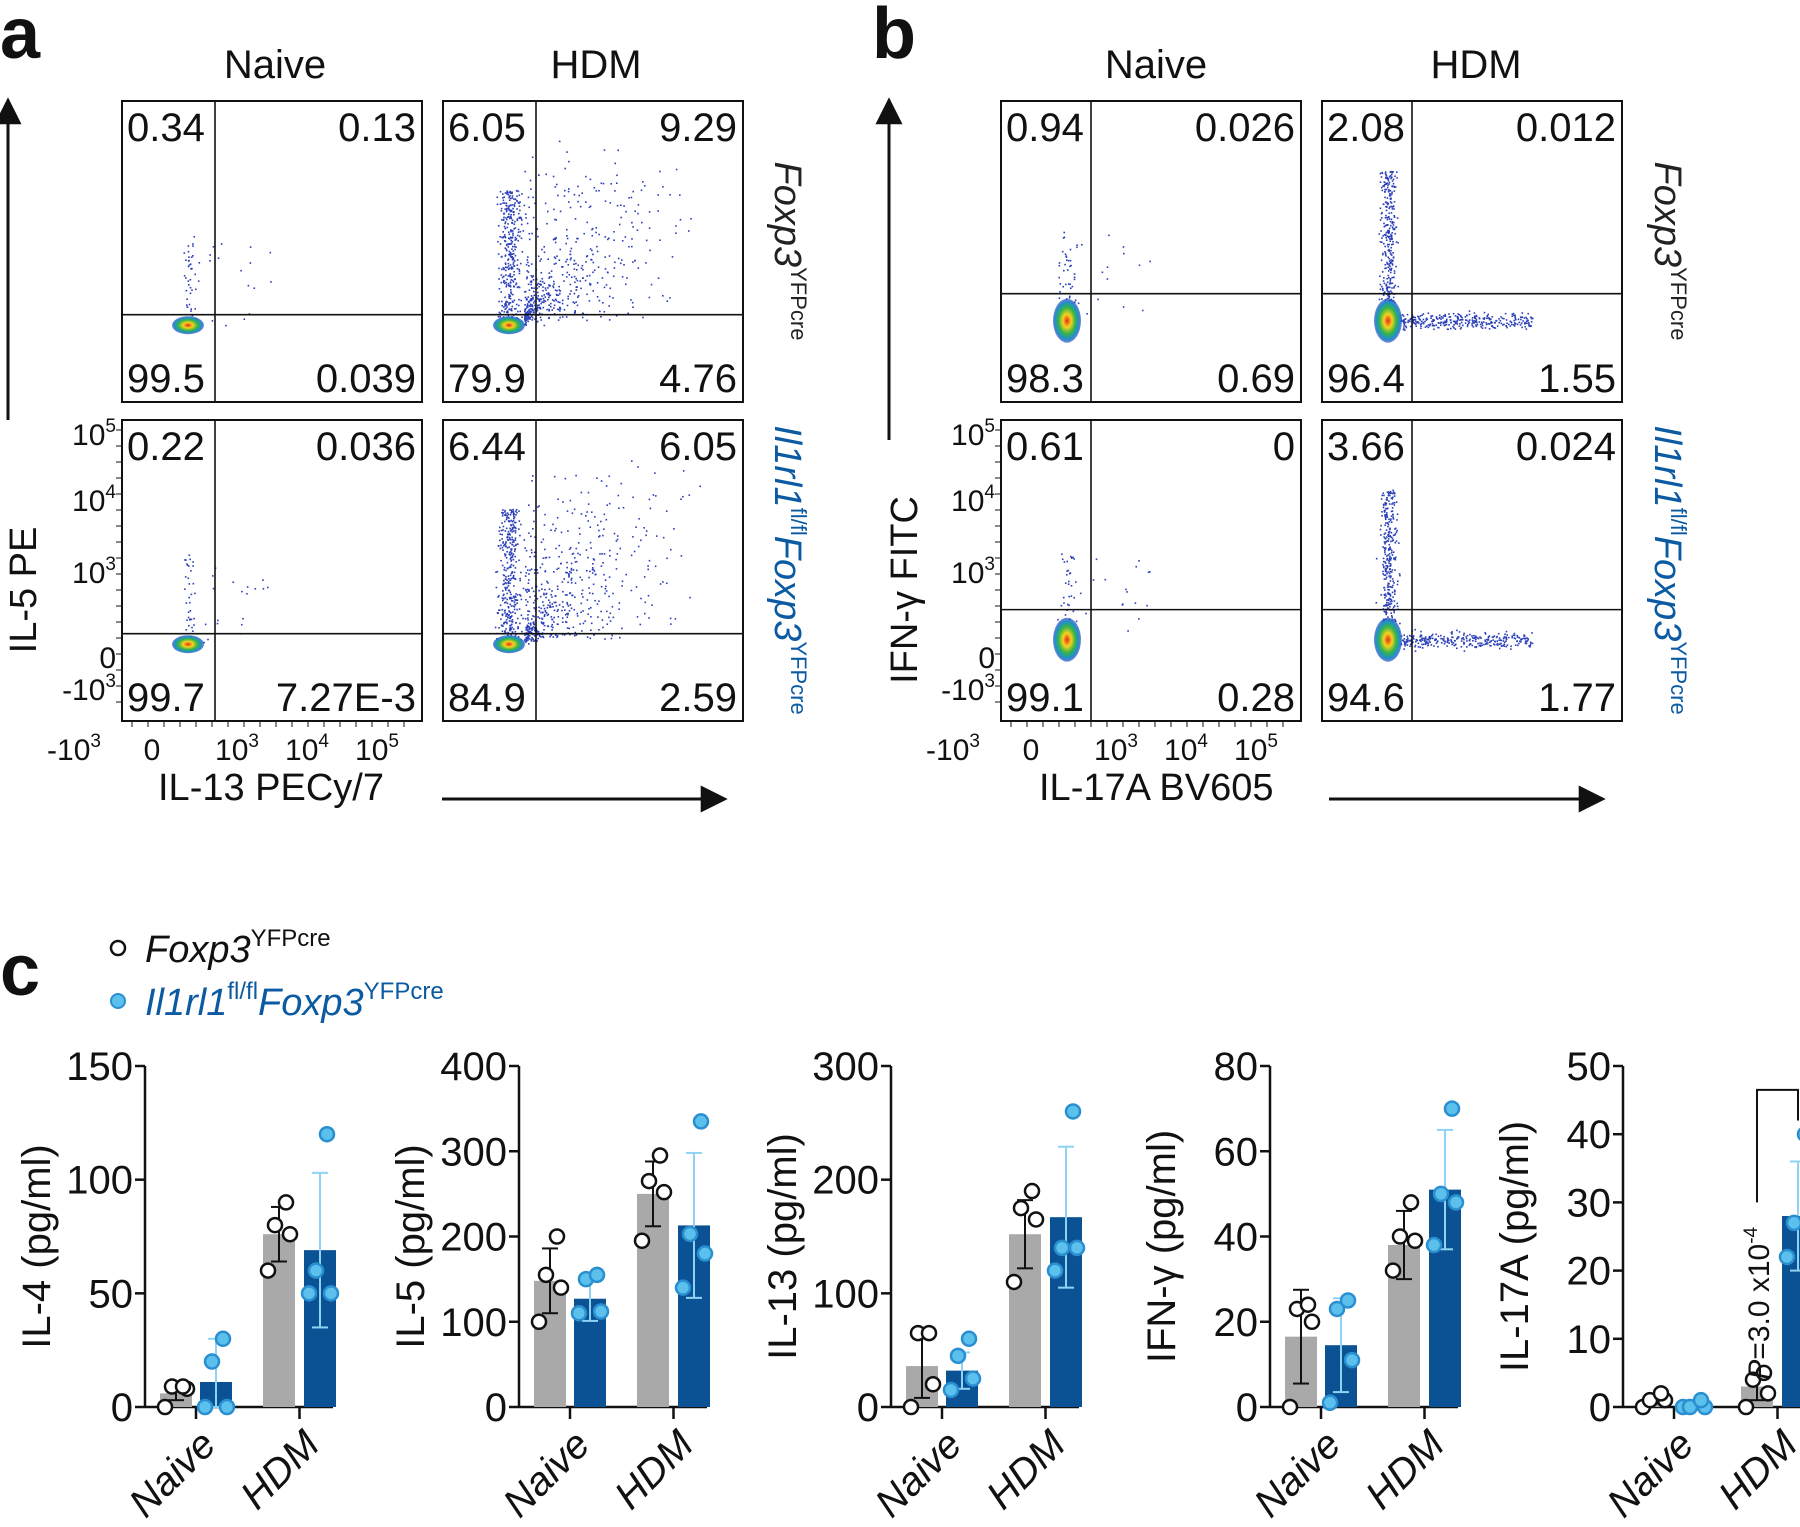 The image size is (1800, 1527). I want to click on quadrant-value-upper-right: 6.05, so click(698, 447).